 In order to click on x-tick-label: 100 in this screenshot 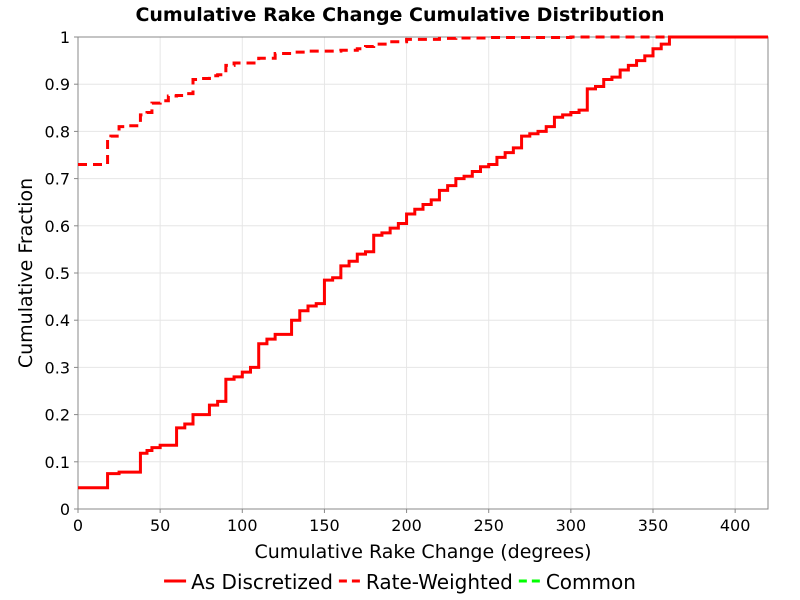, I will do `click(242, 525)`.